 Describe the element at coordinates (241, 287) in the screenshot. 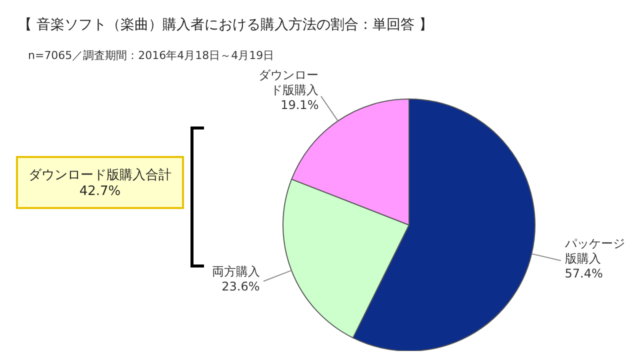

I see `data-label: 23.6%` at that location.